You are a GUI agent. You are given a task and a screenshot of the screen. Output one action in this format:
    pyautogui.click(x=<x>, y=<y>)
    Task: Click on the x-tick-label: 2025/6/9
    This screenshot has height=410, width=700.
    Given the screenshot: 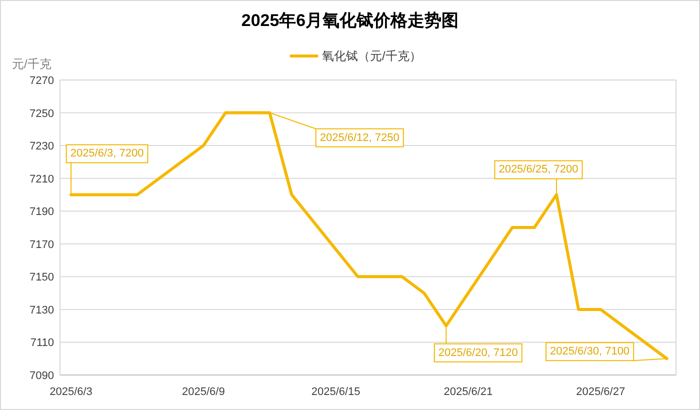 What is the action you would take?
    pyautogui.click(x=203, y=392)
    